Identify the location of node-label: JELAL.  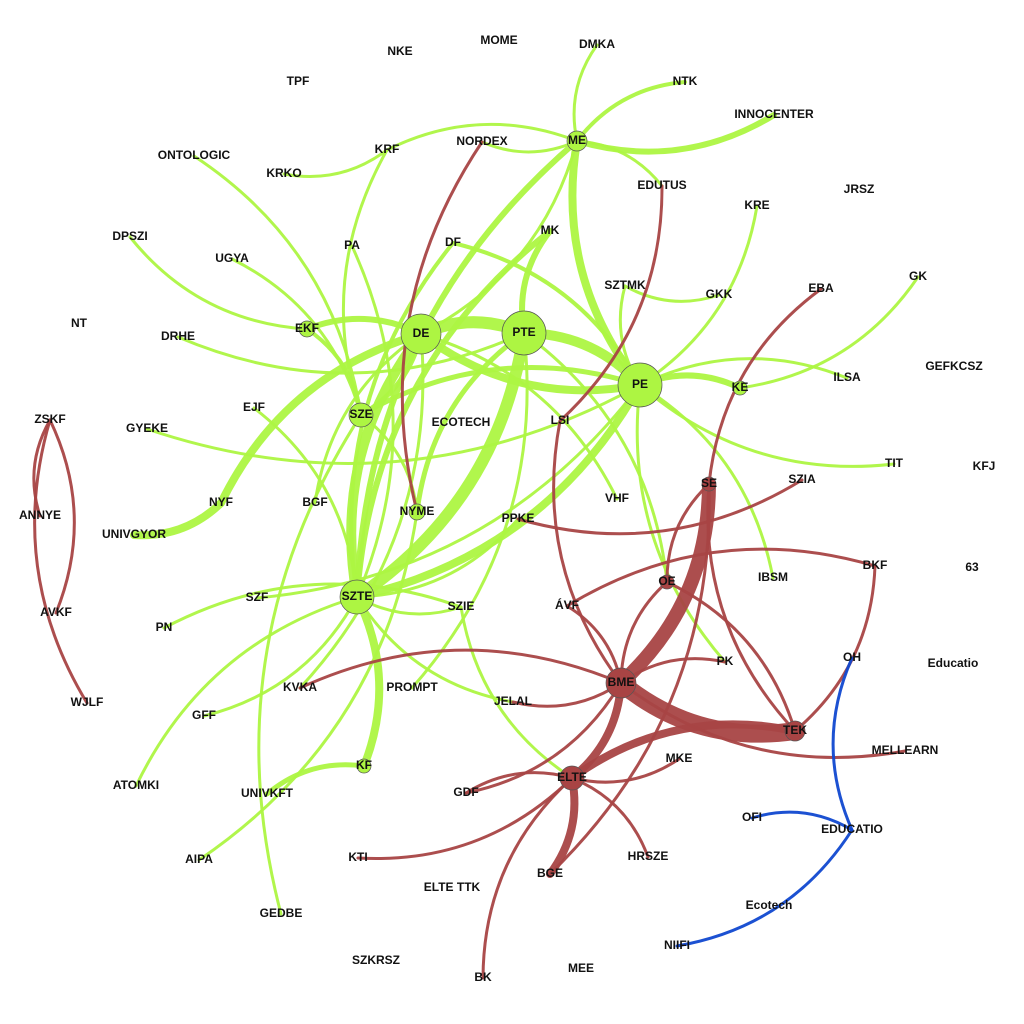
(513, 701).